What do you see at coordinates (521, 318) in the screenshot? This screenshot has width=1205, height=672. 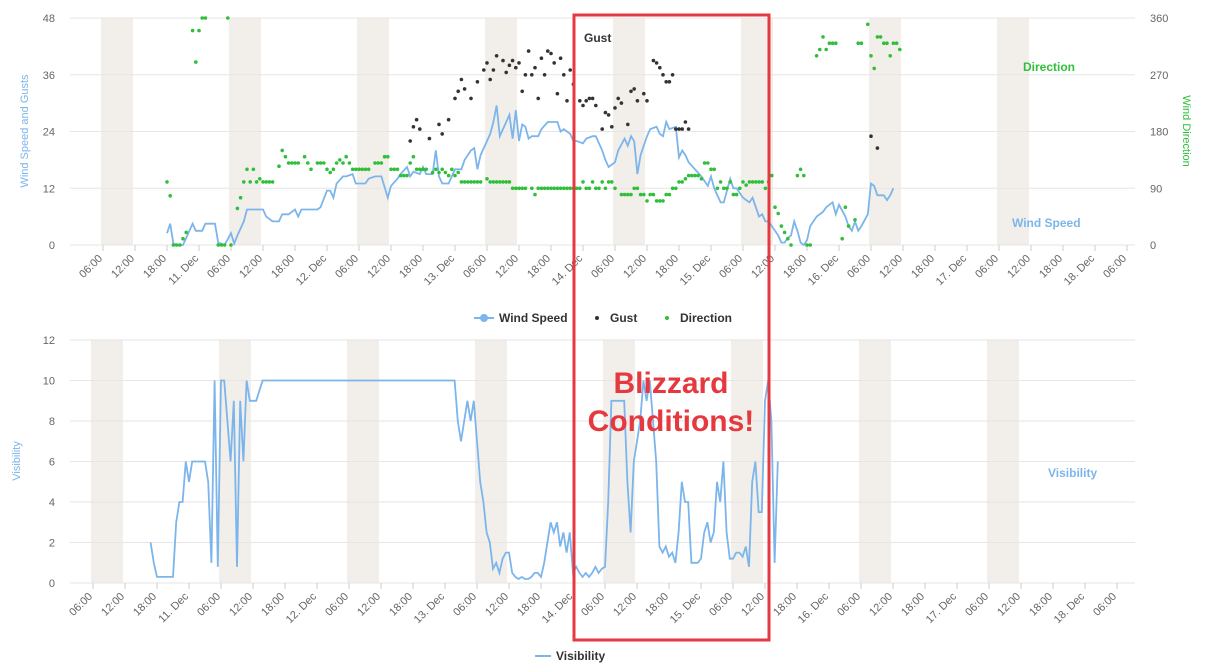 I see `legend-item-wind-speed: Wind Speed` at bounding box center [521, 318].